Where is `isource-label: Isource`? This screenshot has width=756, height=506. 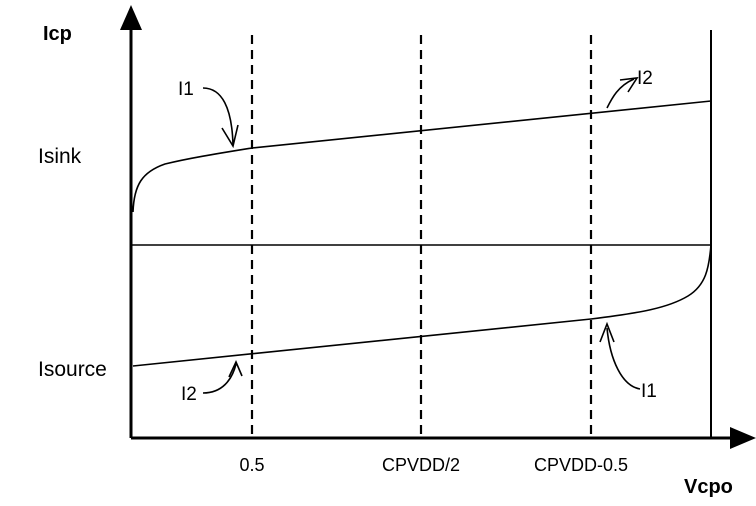
isource-label: Isource is located at coordinates (72, 369).